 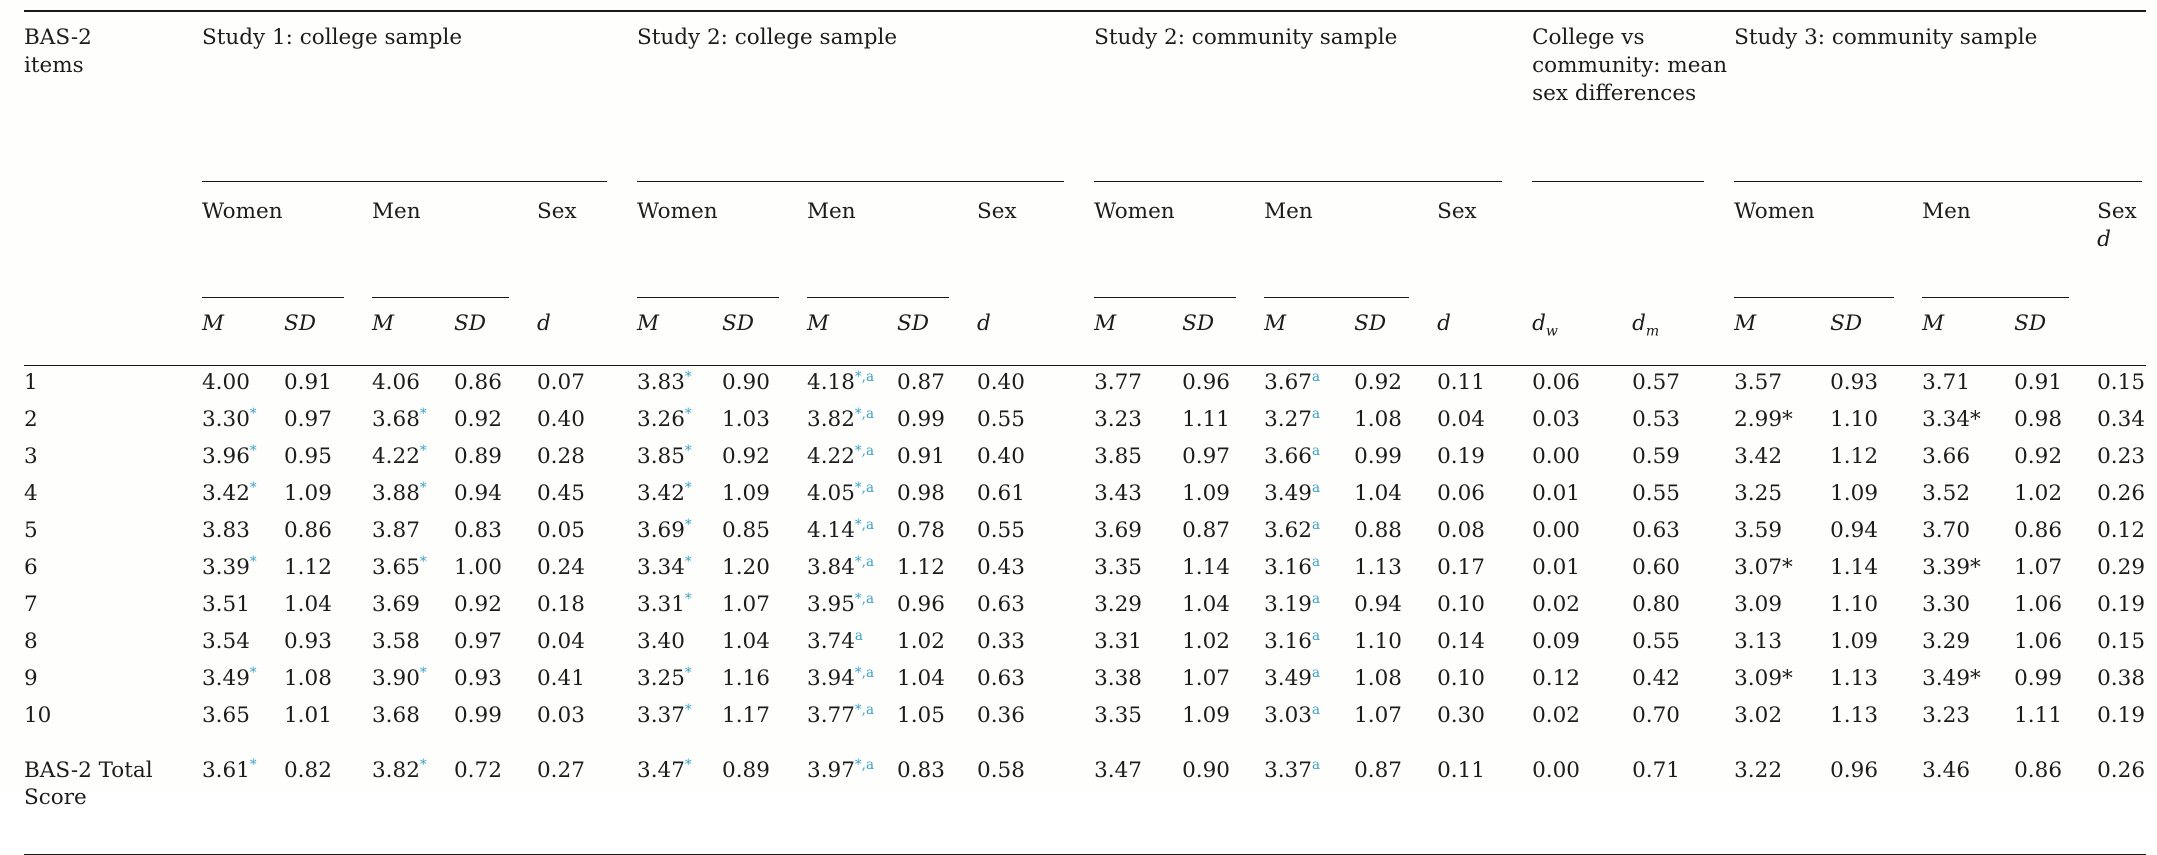 What do you see at coordinates (1763, 419) in the screenshot?
I see `value-cell: 2.99*` at bounding box center [1763, 419].